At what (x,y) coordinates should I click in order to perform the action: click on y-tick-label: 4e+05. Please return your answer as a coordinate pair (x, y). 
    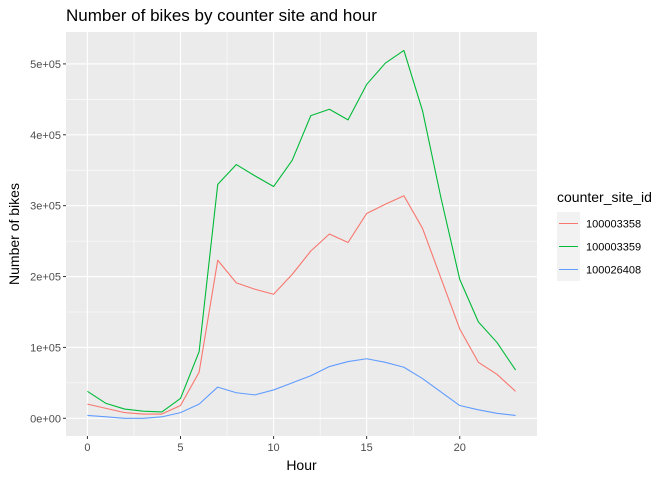
    Looking at the image, I should click on (45, 136).